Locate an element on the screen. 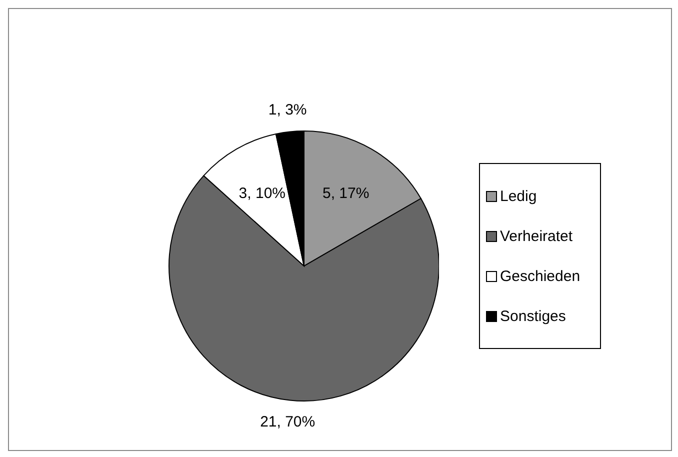 This screenshot has width=678, height=457. data-label: 1, 3% is located at coordinates (287, 109).